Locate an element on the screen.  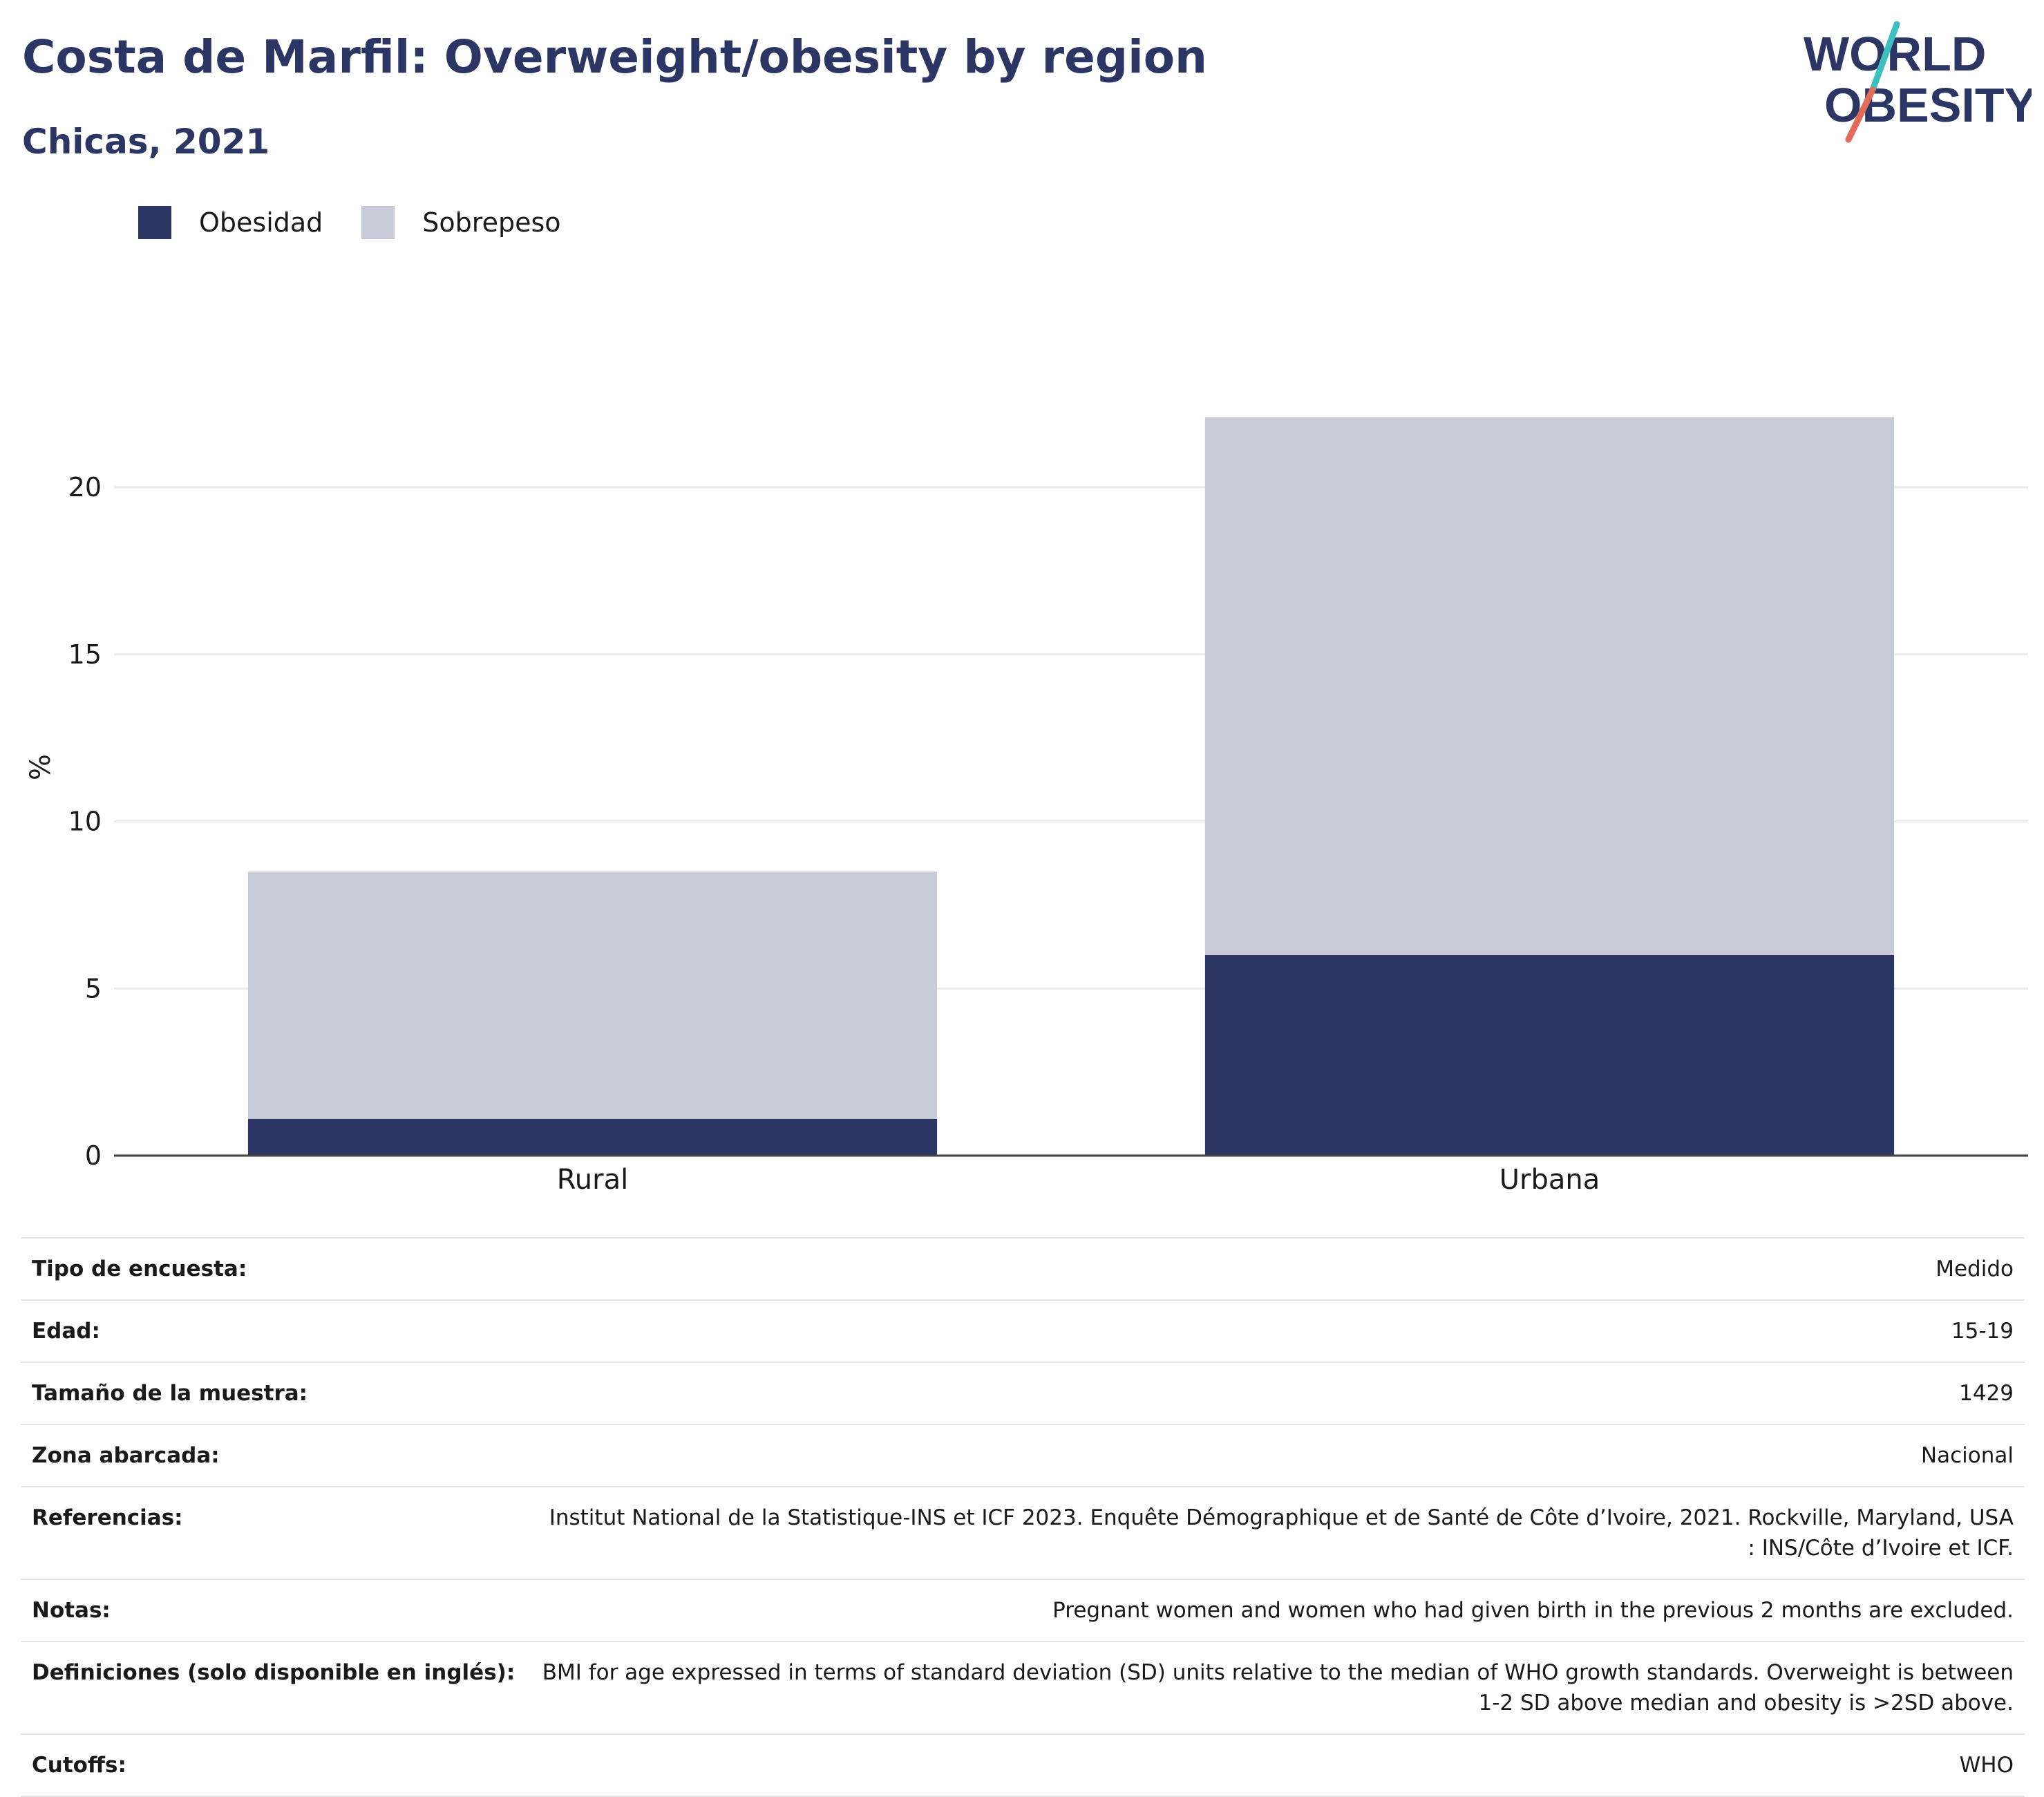
info-value: WHO is located at coordinates (1986, 1765).